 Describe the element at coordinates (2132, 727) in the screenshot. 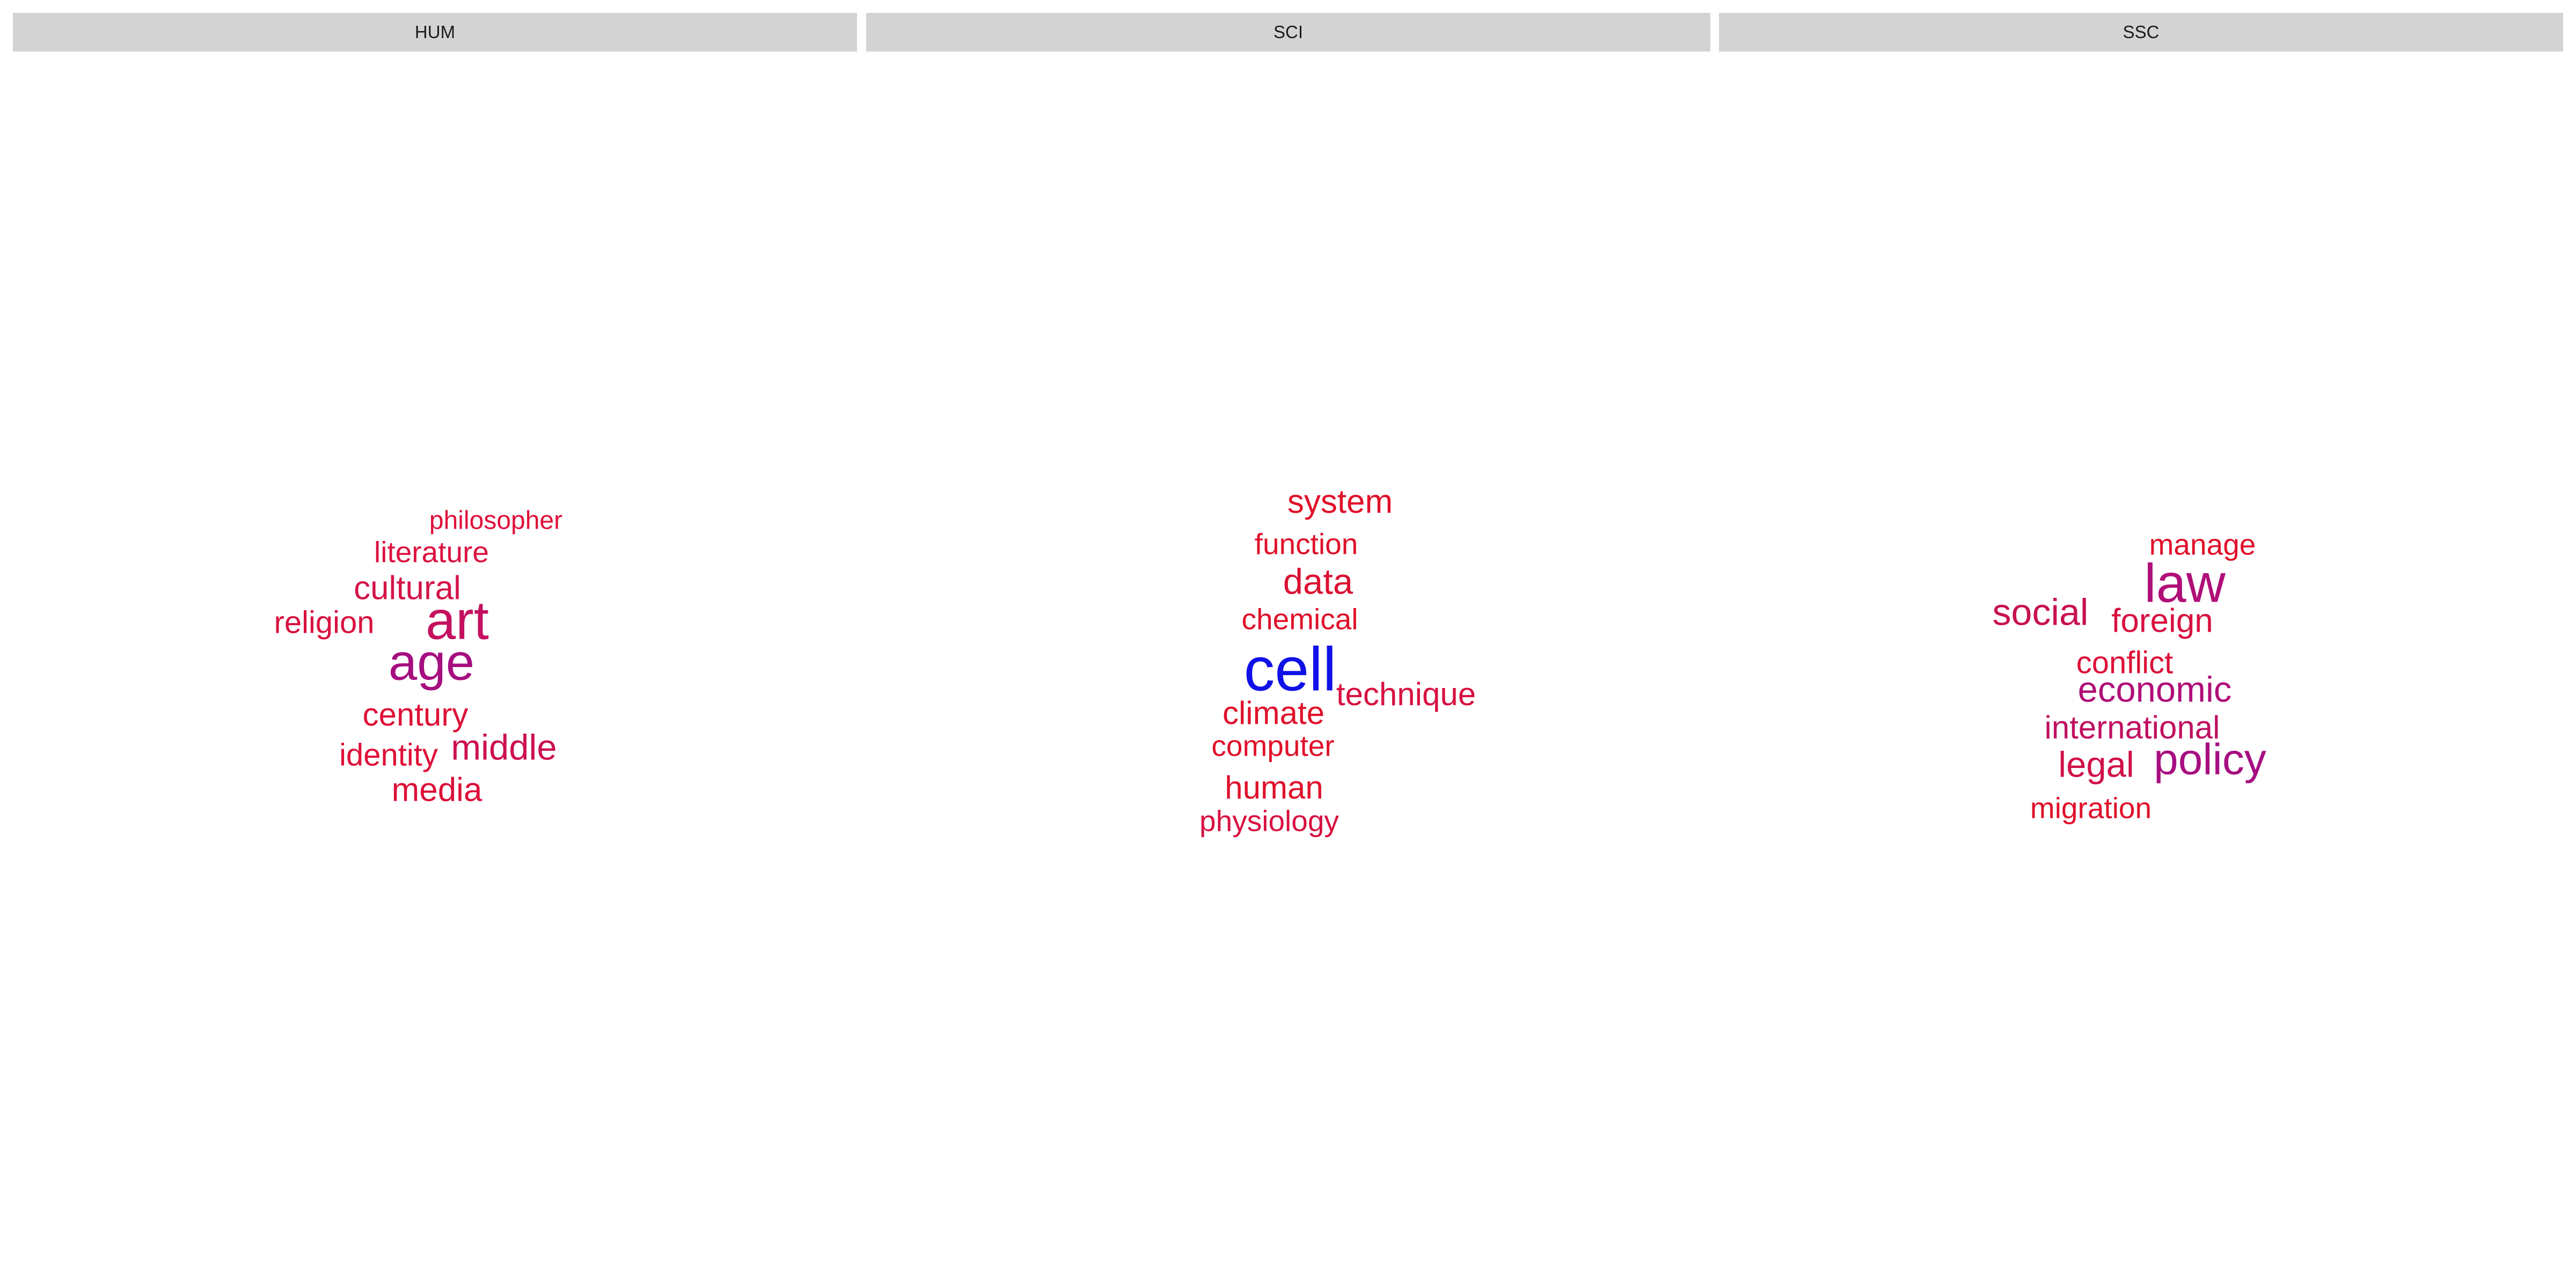

I see `word-international: international` at that location.